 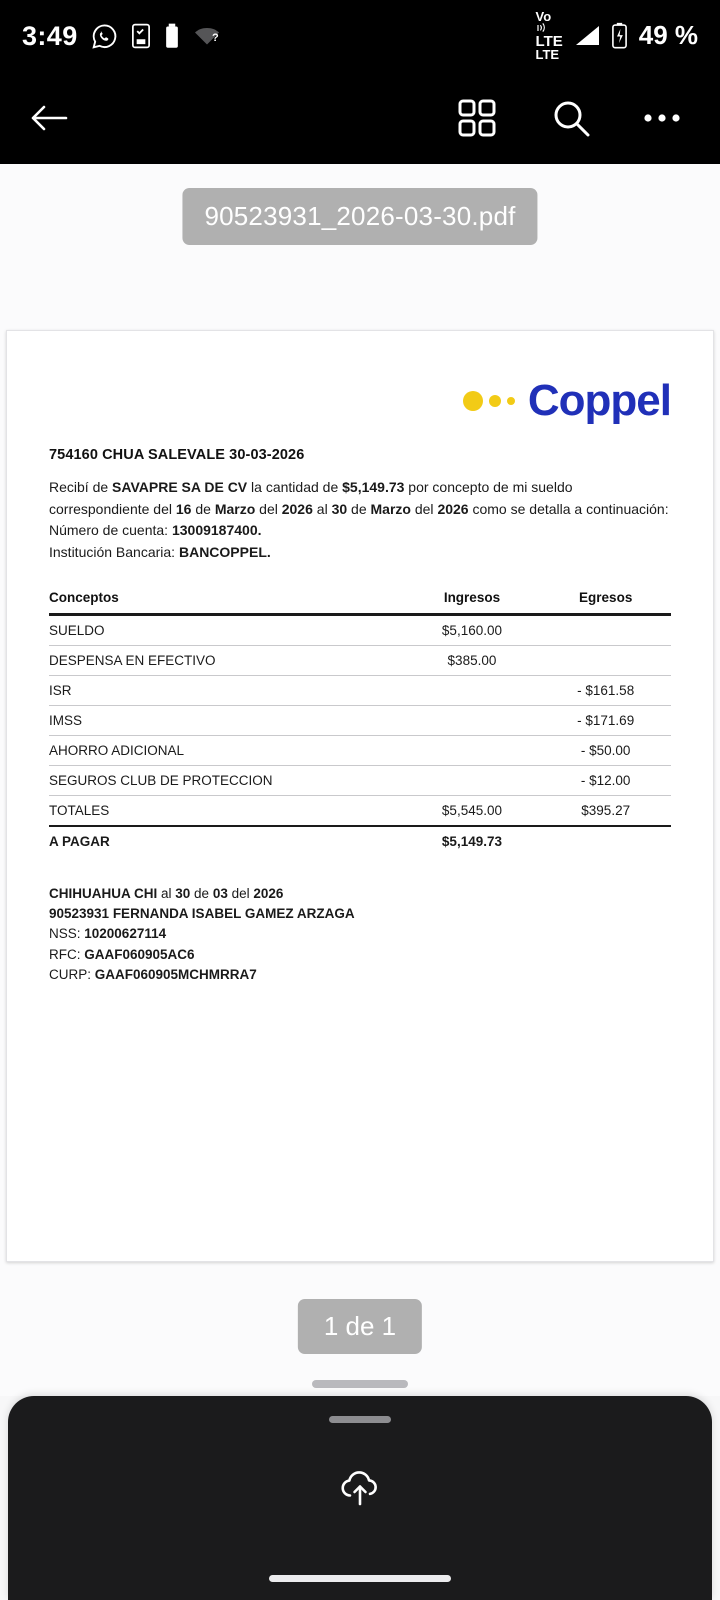 I want to click on table-row-totales: TOTALES $5,545.00 $395.27, so click(x=360, y=811).